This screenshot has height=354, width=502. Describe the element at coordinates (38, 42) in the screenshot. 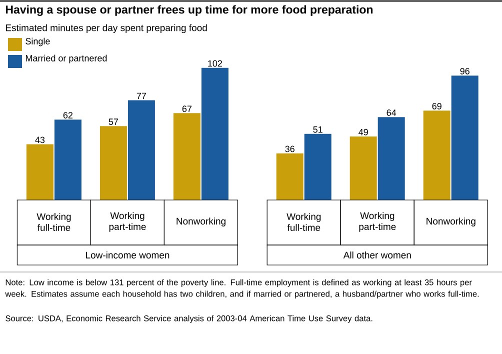

I see `legend-label: Single` at that location.